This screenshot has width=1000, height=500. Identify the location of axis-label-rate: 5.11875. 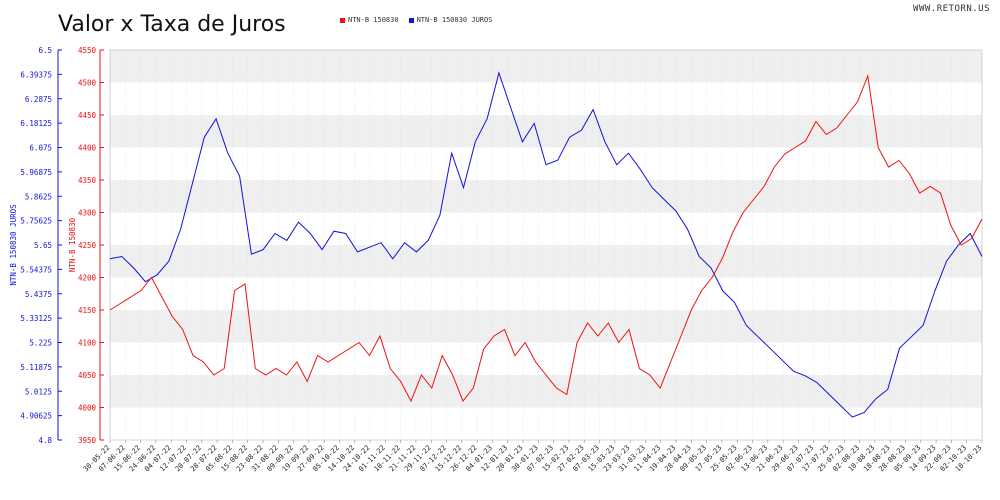
(36, 367).